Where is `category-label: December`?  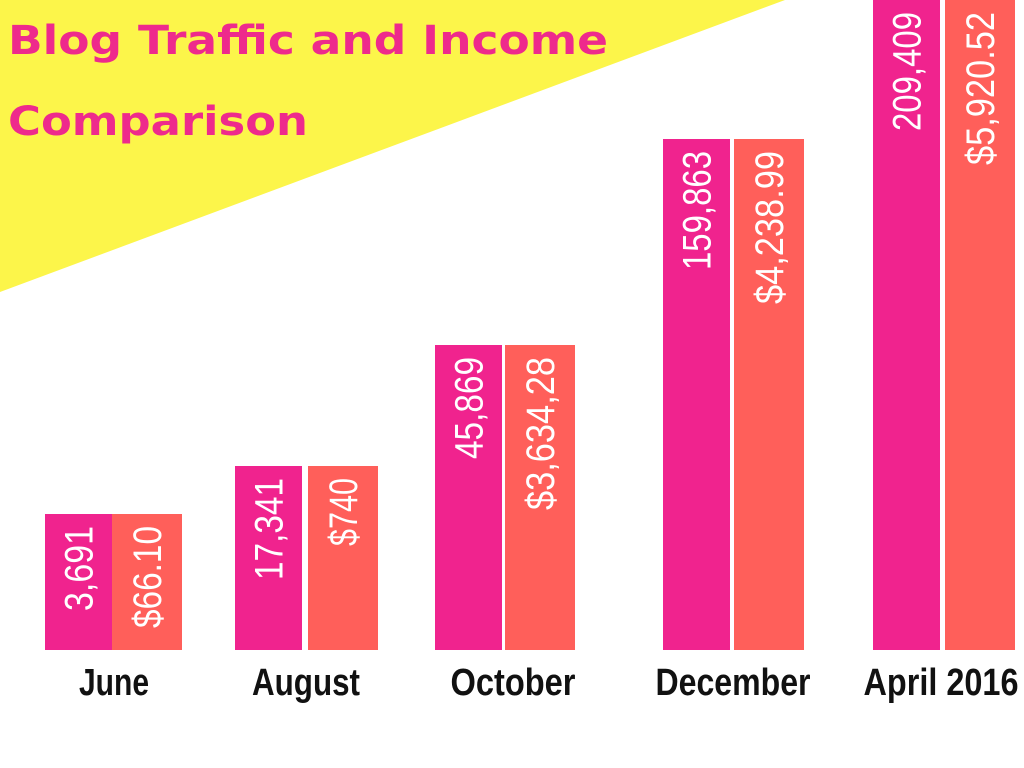
category-label: December is located at coordinates (733, 683).